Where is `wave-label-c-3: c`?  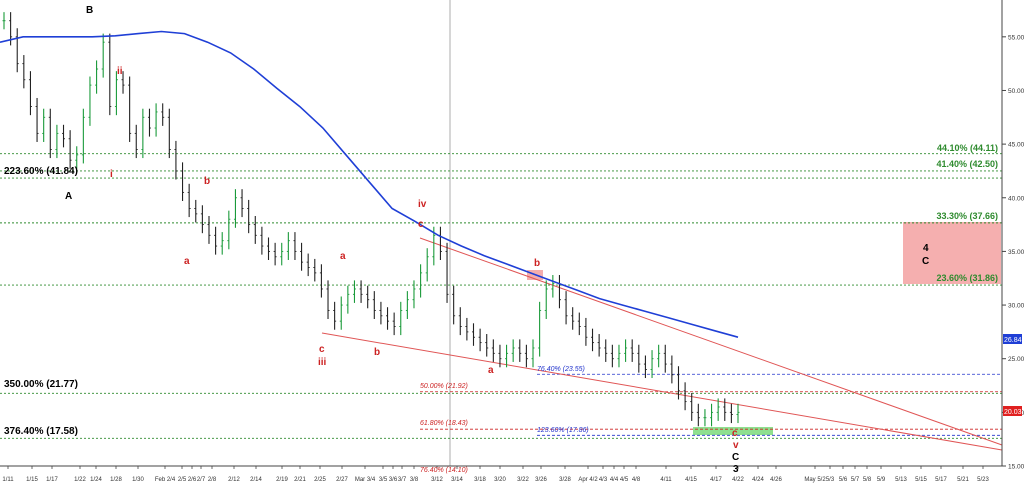
wave-label-c-3: c is located at coordinates (735, 433).